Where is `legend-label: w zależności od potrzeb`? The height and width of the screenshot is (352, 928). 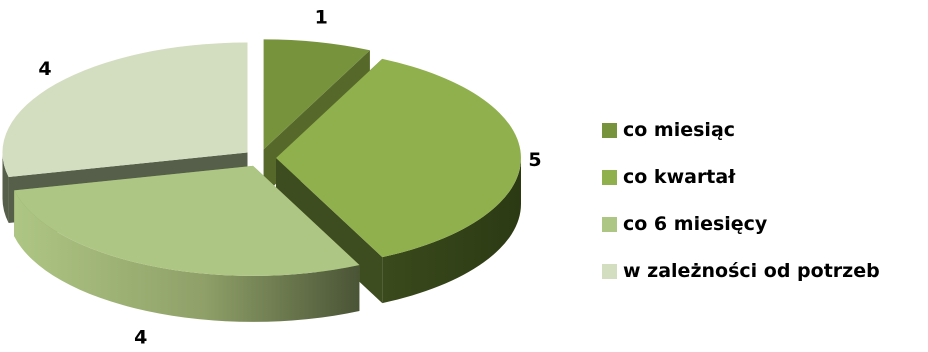 legend-label: w zależności od potrzeb is located at coordinates (751, 271).